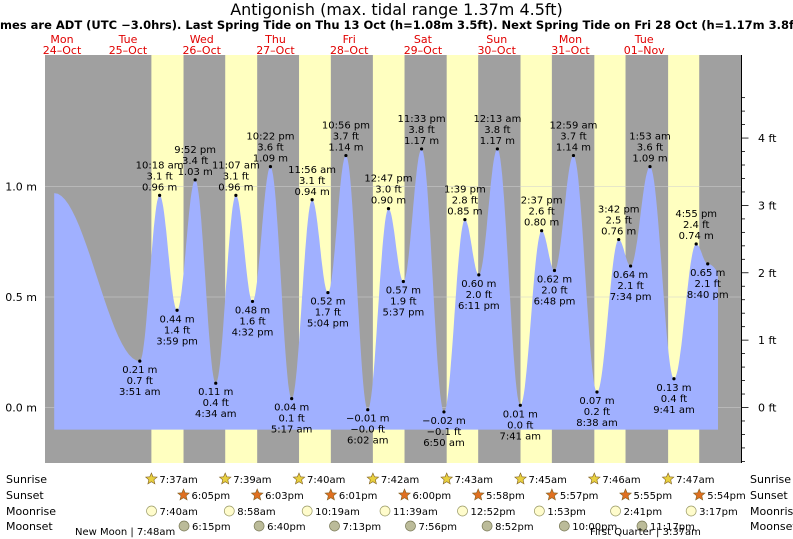 The width and height of the screenshot is (793, 539). I want to click on tide-ft-label: 3.0 ft, so click(388, 190).